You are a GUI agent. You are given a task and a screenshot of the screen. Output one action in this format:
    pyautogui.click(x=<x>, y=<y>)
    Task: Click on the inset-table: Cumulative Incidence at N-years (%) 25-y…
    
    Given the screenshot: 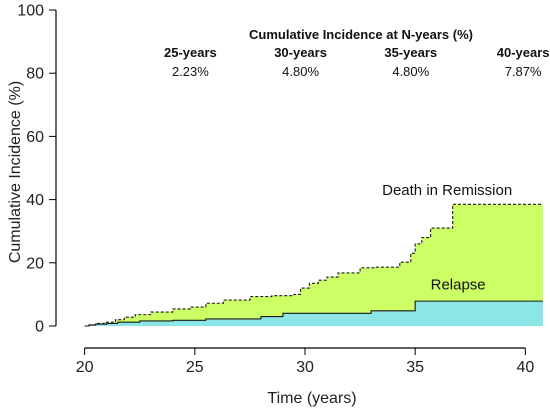 What is the action you would take?
    pyautogui.click(x=357, y=53)
    